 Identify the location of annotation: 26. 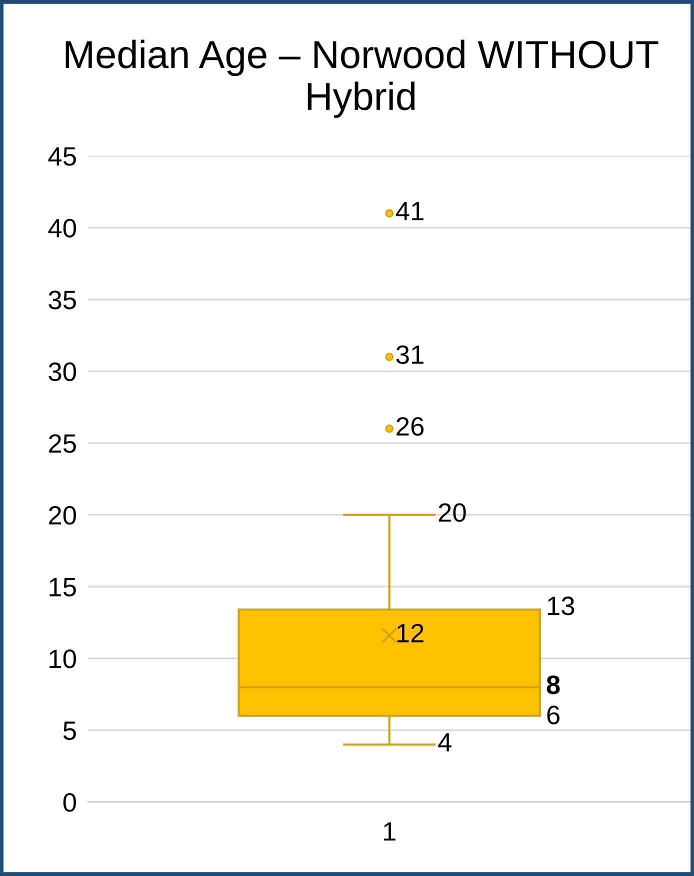
(410, 426).